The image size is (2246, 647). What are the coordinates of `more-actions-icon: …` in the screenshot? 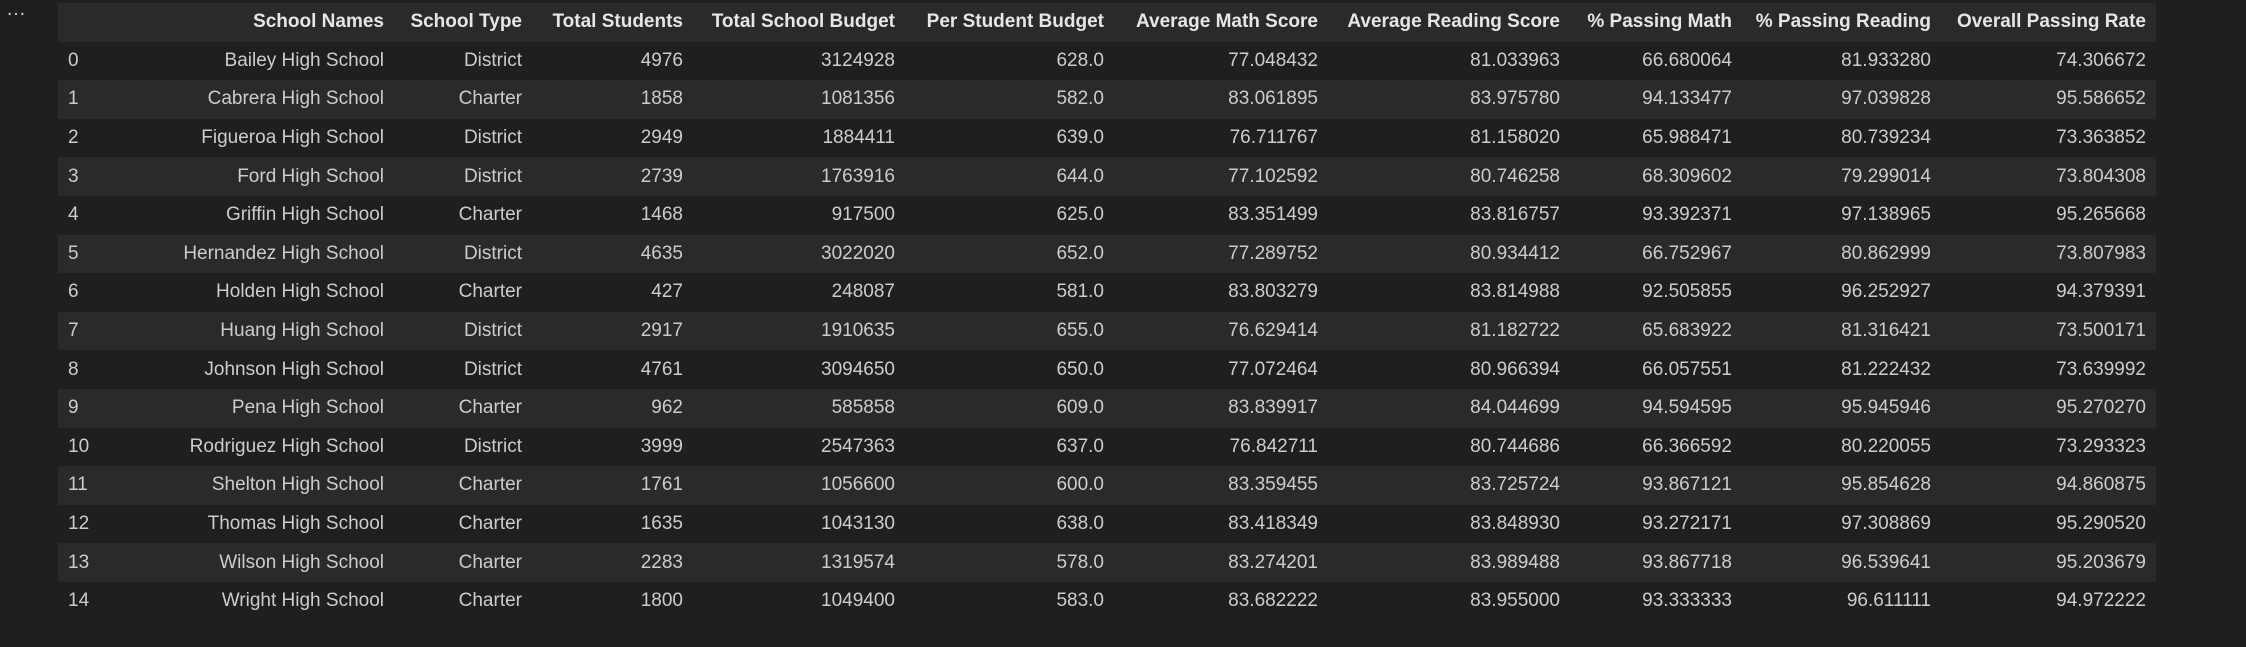 It's located at (16, 10).